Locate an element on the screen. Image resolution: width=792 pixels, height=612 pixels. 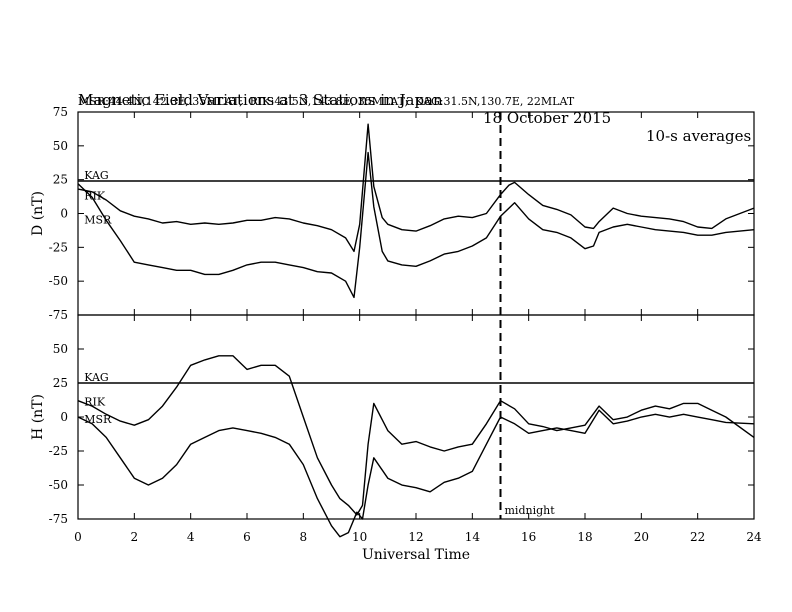
x-tick-label: 6 is located at coordinates (247, 537).